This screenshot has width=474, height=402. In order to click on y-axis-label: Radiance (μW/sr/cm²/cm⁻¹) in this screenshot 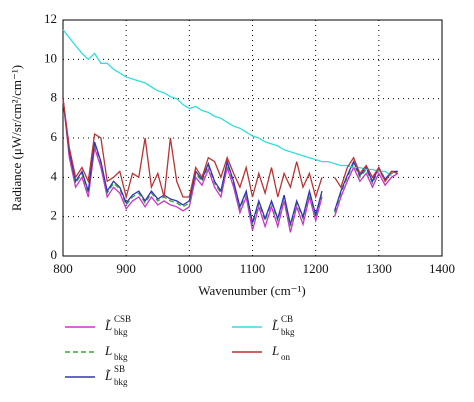, I will do `click(16, 138)`.